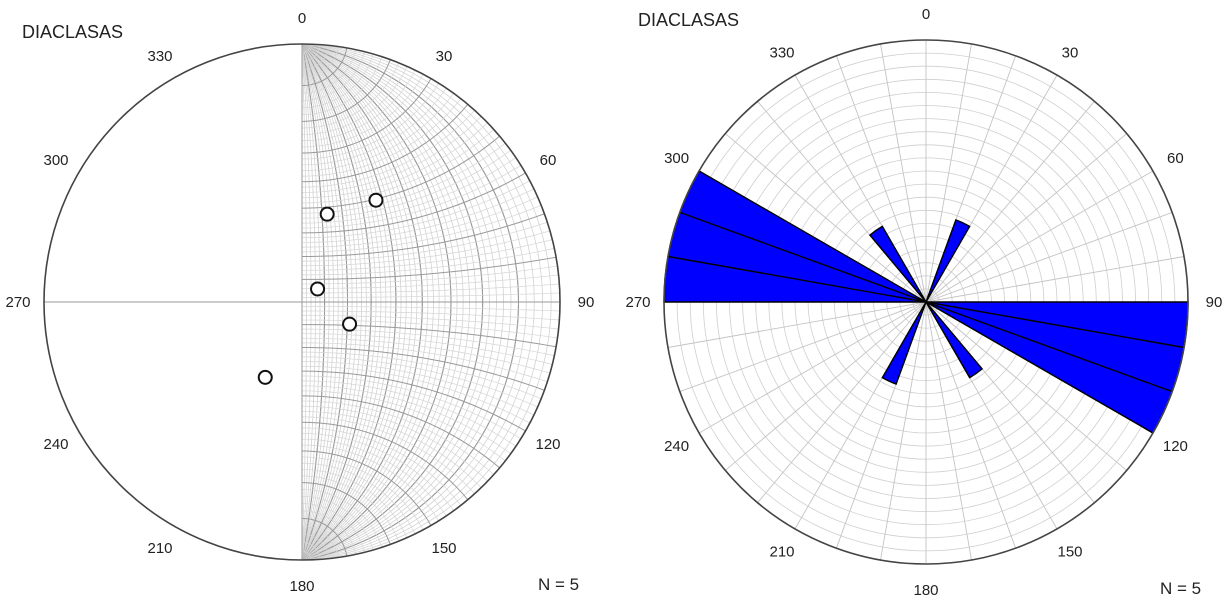  Describe the element at coordinates (1180, 588) in the screenshot. I see `rose-count-label: N = 5` at that location.